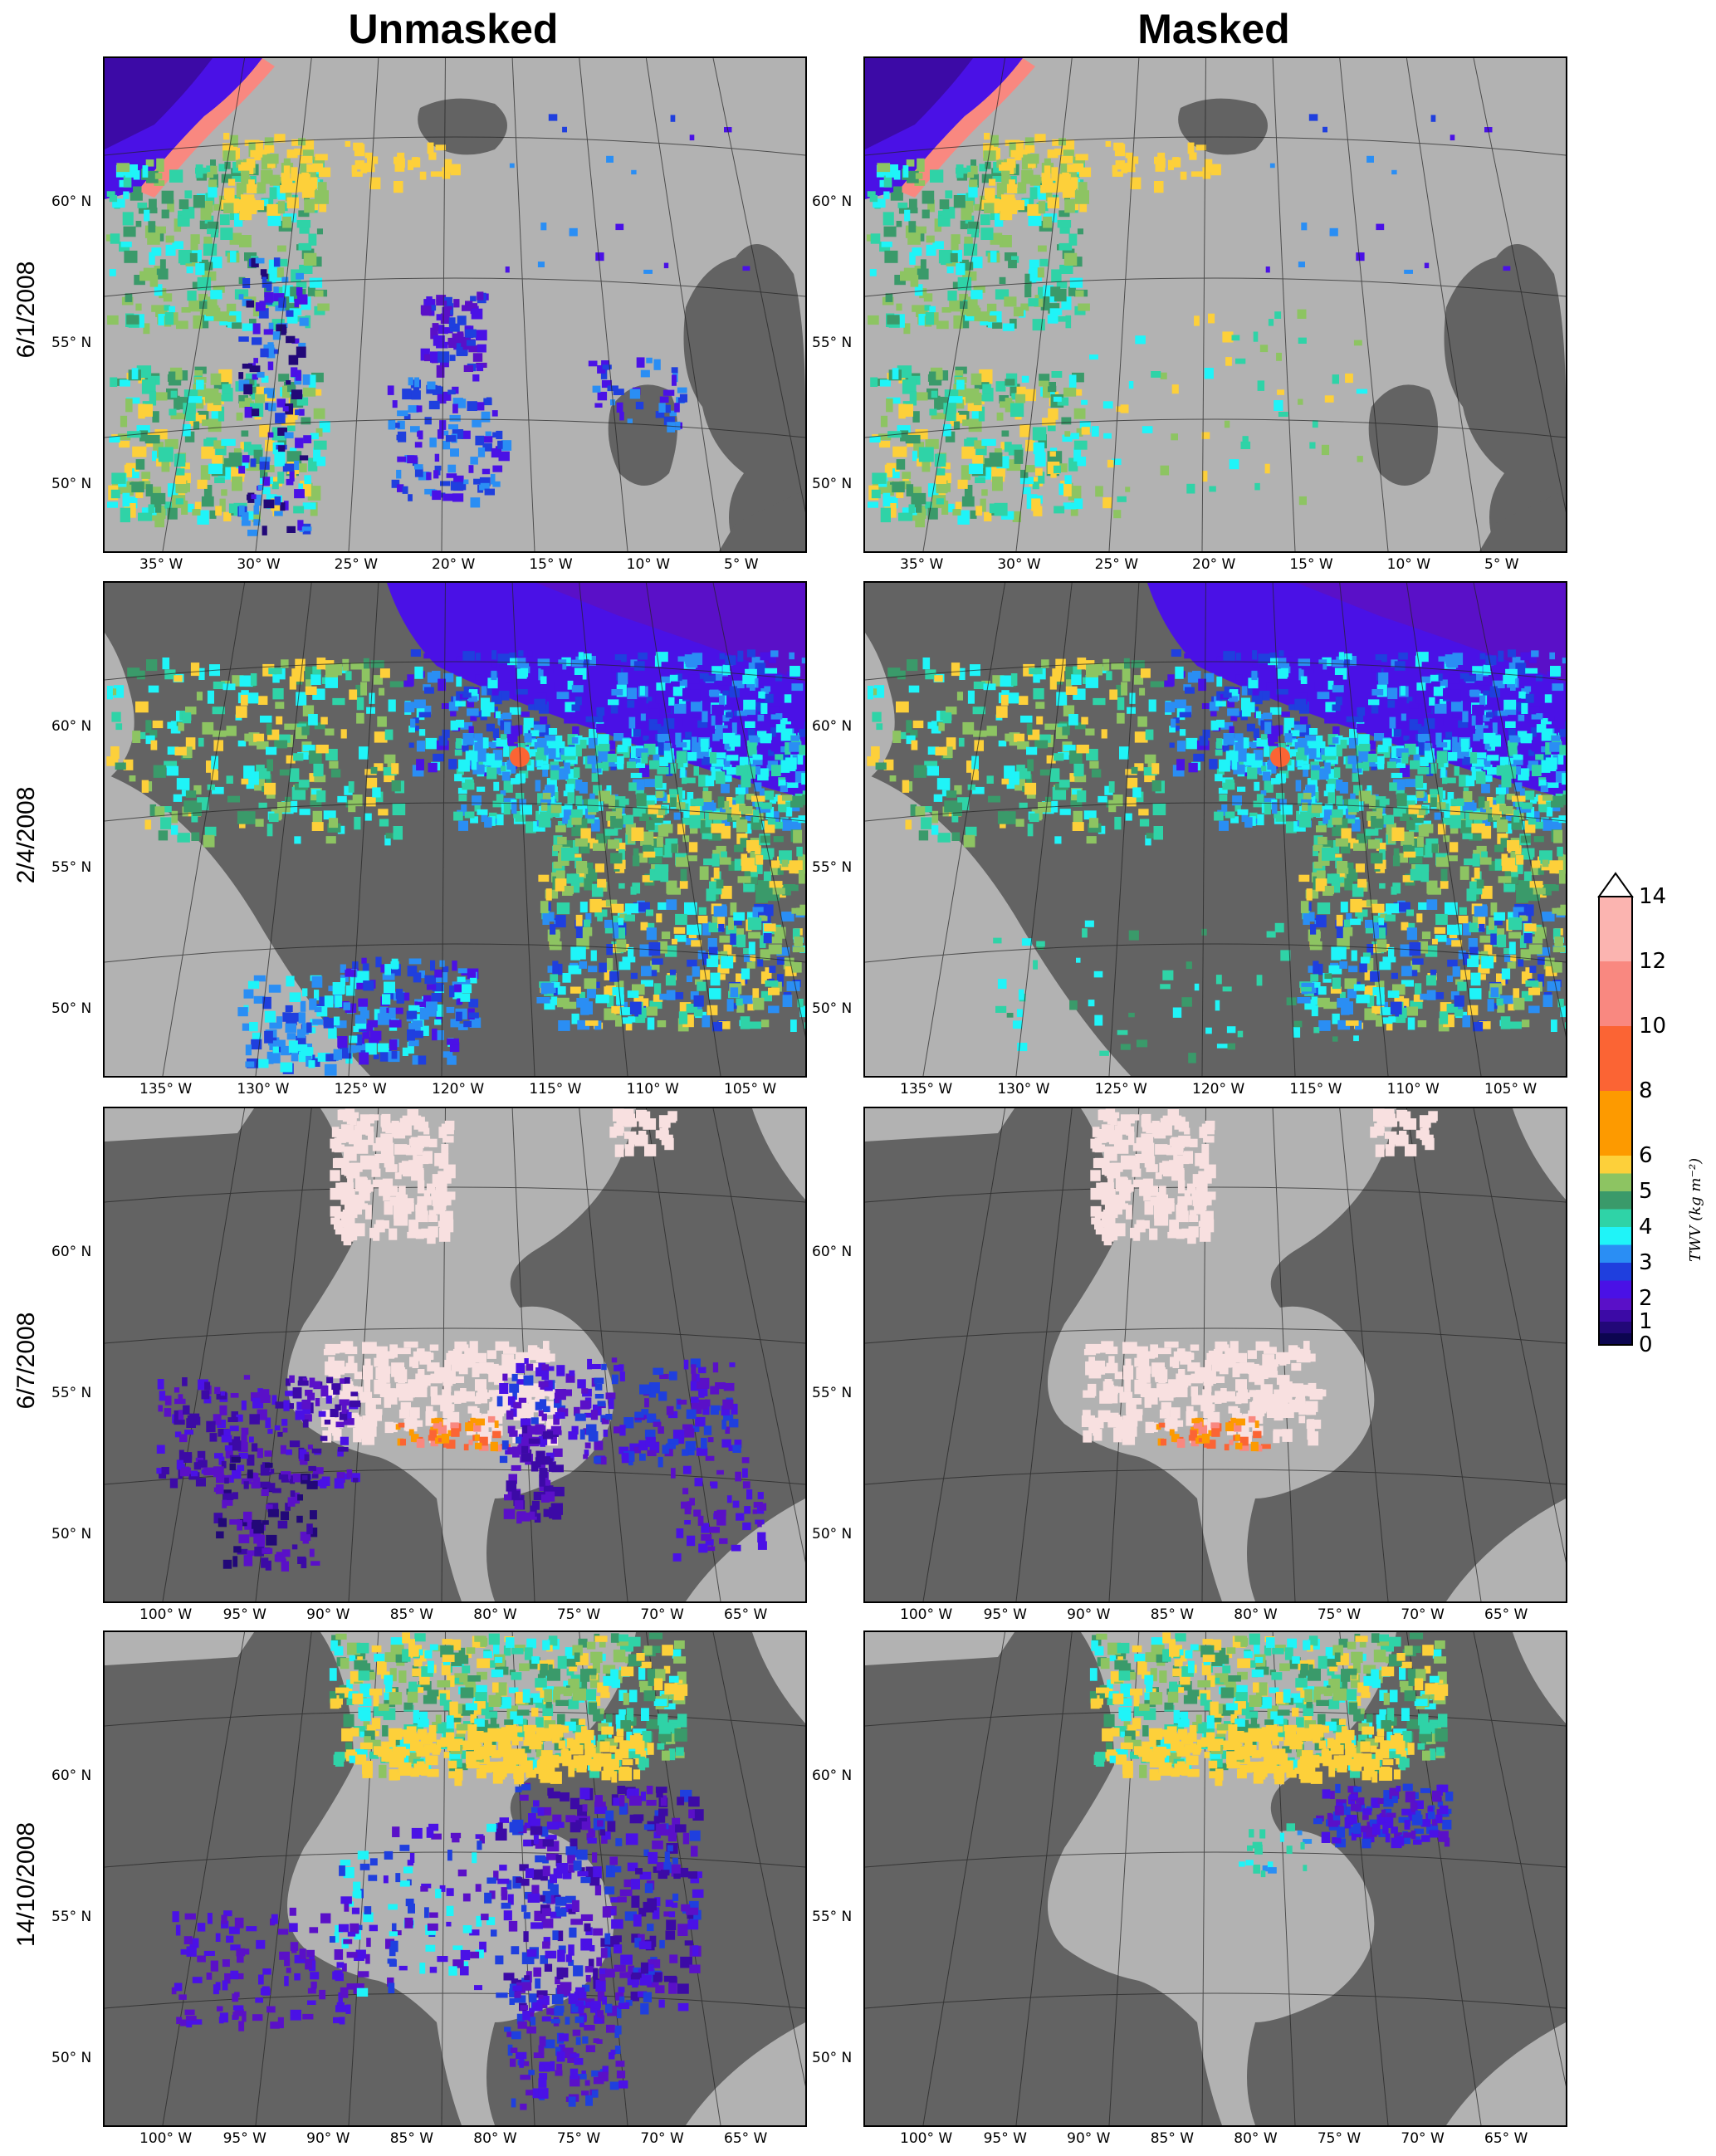  I want to click on colorbar-tick-label: 10, so click(1653, 1027).